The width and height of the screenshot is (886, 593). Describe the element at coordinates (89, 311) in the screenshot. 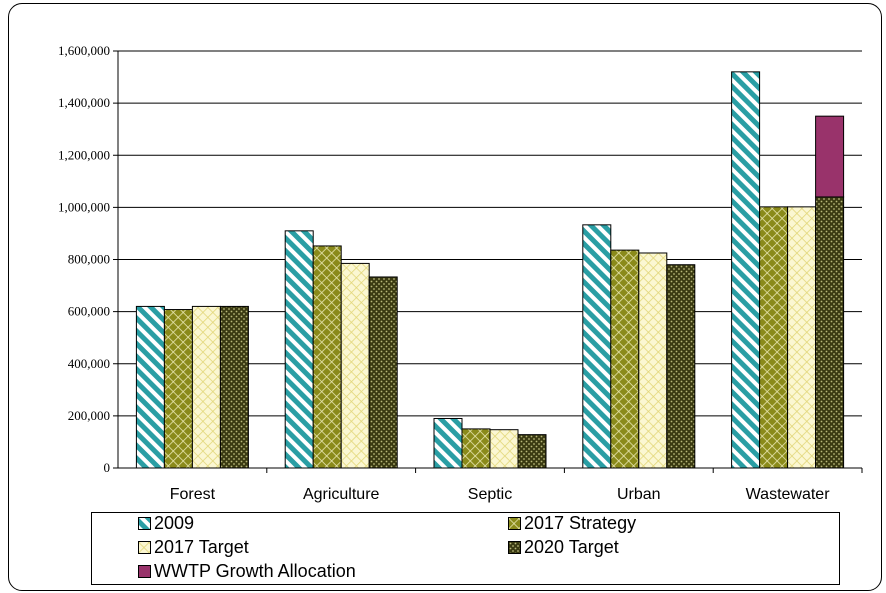

I see `y-tick-label: 600,000` at that location.